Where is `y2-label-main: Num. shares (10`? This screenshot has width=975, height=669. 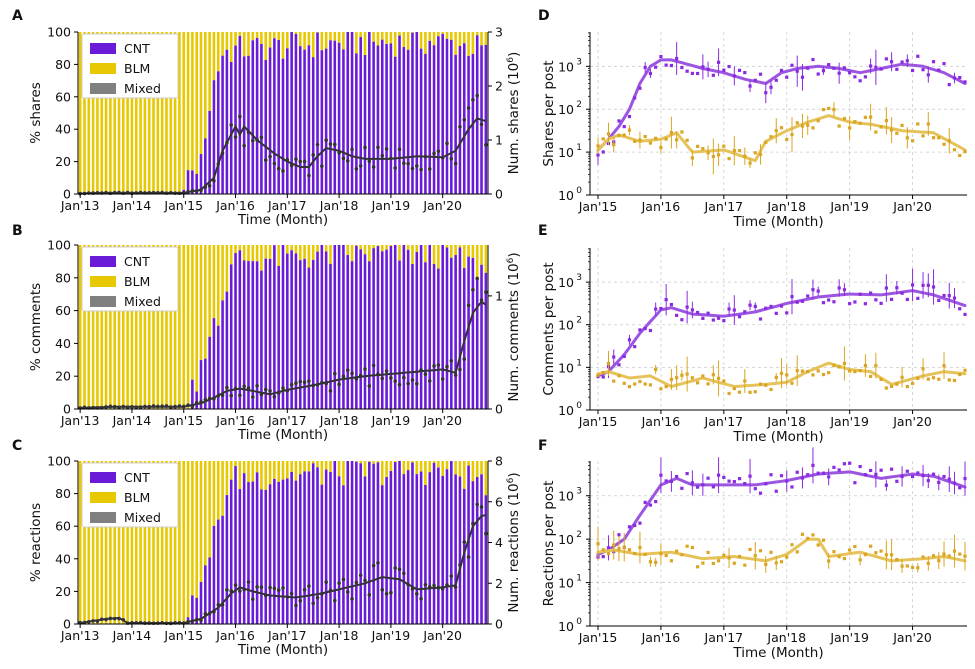
y2-label-main: Num. shares (10 is located at coordinates (514, 119).